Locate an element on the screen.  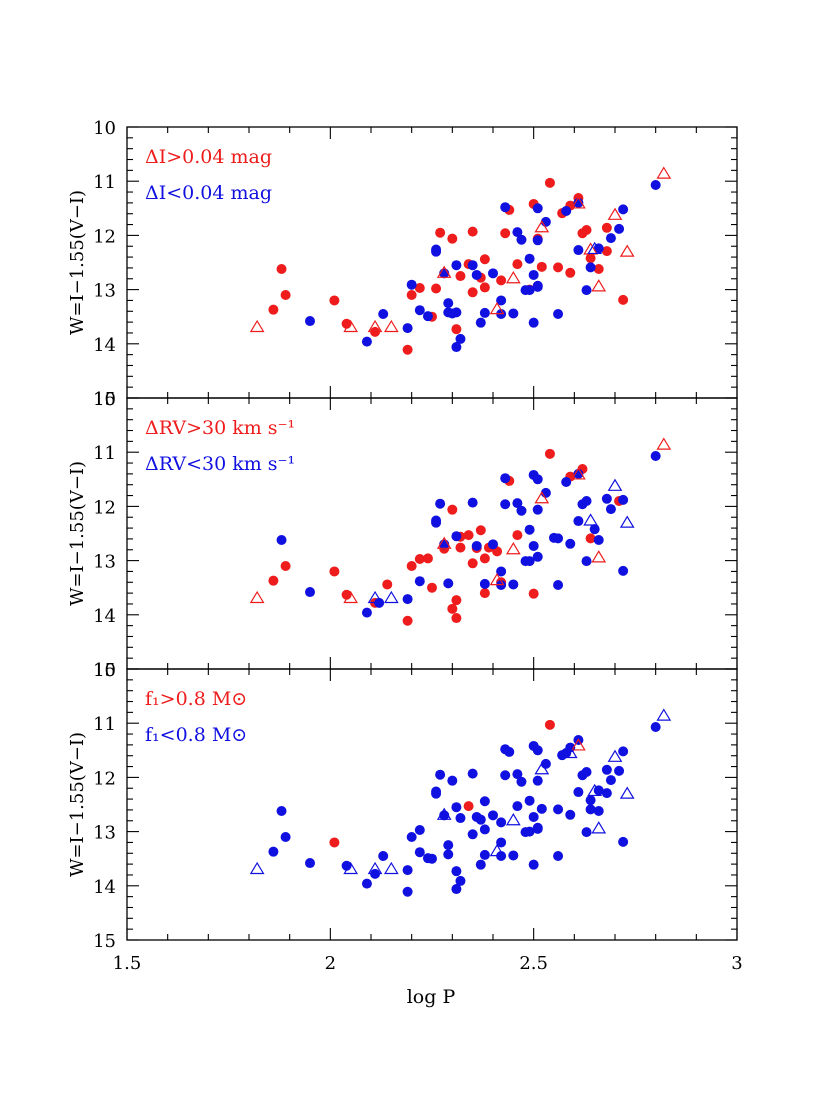
x-tick-label: 3 is located at coordinates (736, 963).